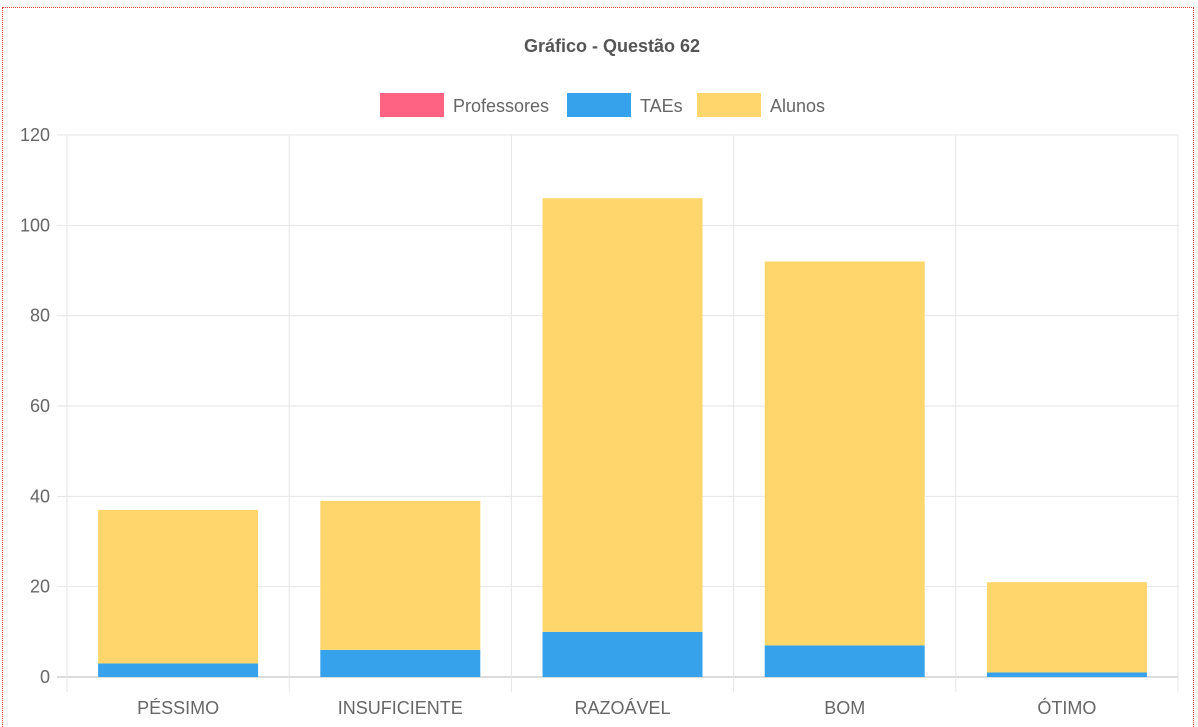  What do you see at coordinates (178, 708) in the screenshot?
I see `x-tick-label: PÉSSIMO` at bounding box center [178, 708].